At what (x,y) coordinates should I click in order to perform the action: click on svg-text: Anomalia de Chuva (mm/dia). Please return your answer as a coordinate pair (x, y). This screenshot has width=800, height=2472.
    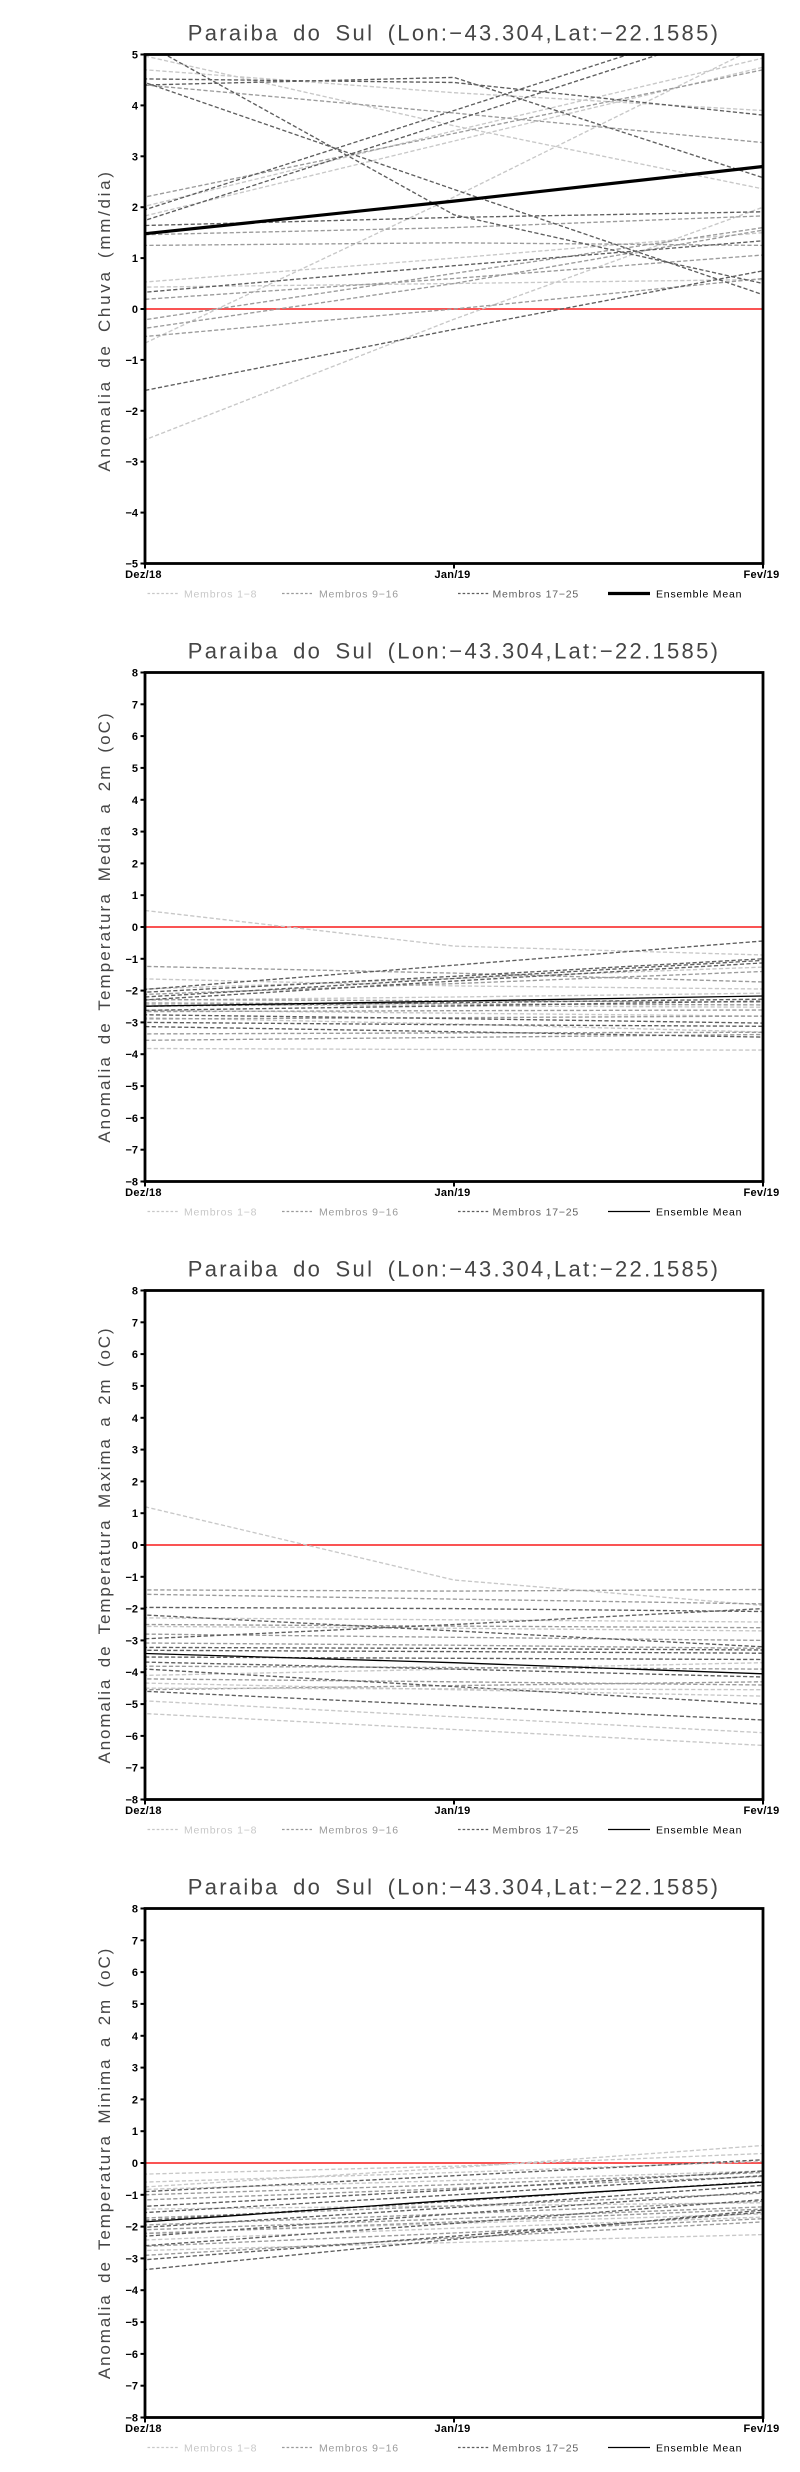
    Looking at the image, I should click on (104, 320).